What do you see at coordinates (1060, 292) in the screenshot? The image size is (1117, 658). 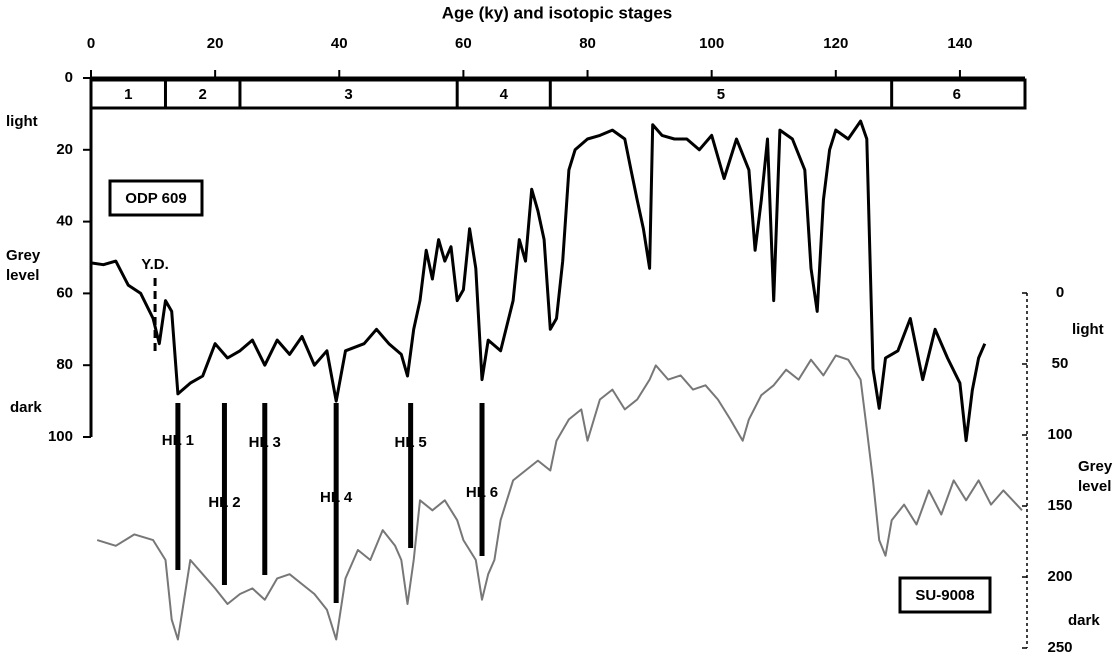 I see `y2-tick-label: 0` at bounding box center [1060, 292].